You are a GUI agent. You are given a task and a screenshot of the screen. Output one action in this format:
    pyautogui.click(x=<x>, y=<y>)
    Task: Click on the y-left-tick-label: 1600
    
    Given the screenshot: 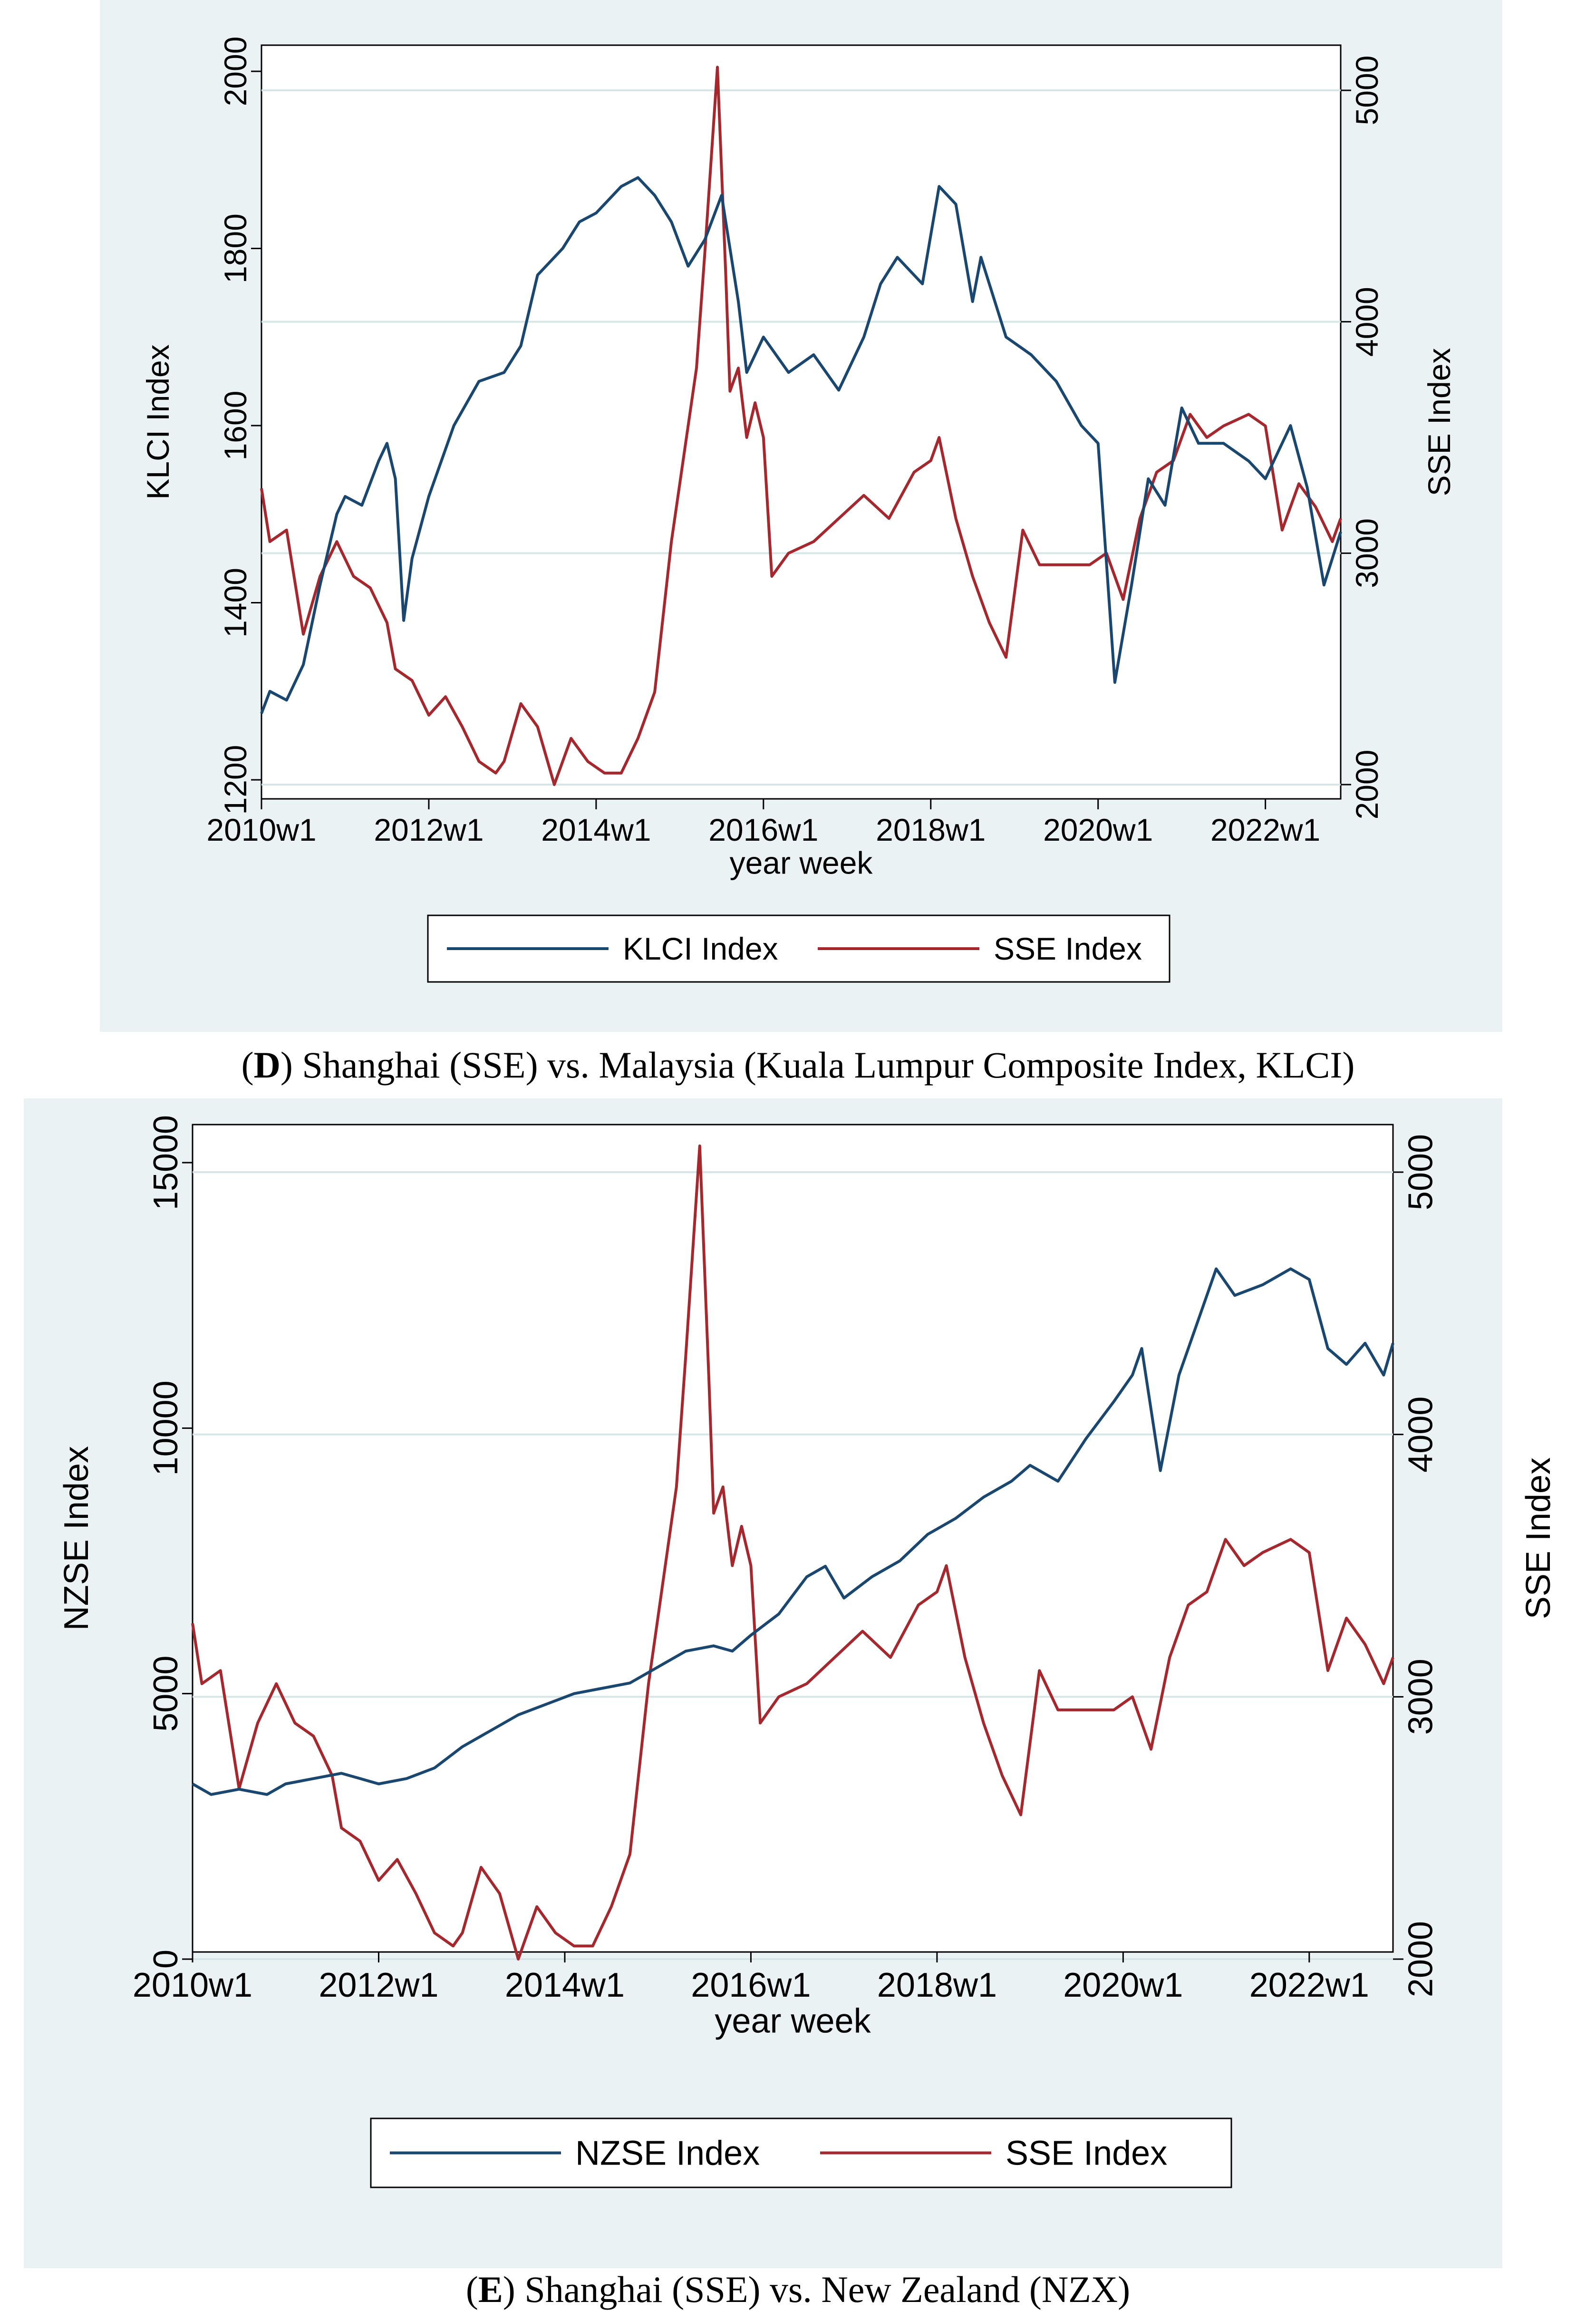 What is the action you would take?
    pyautogui.click(x=236, y=426)
    